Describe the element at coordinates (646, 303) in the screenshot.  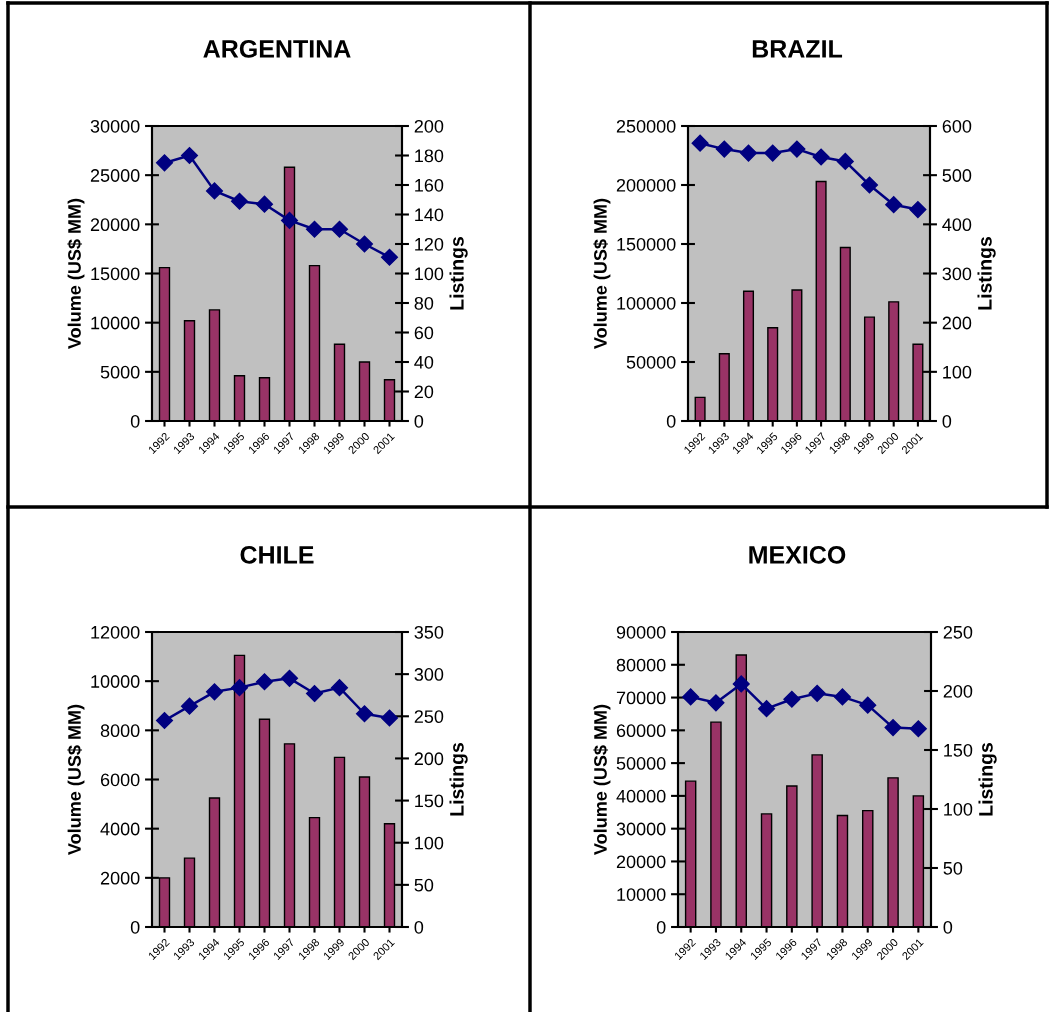
I see `y-tick-label: 100000` at that location.